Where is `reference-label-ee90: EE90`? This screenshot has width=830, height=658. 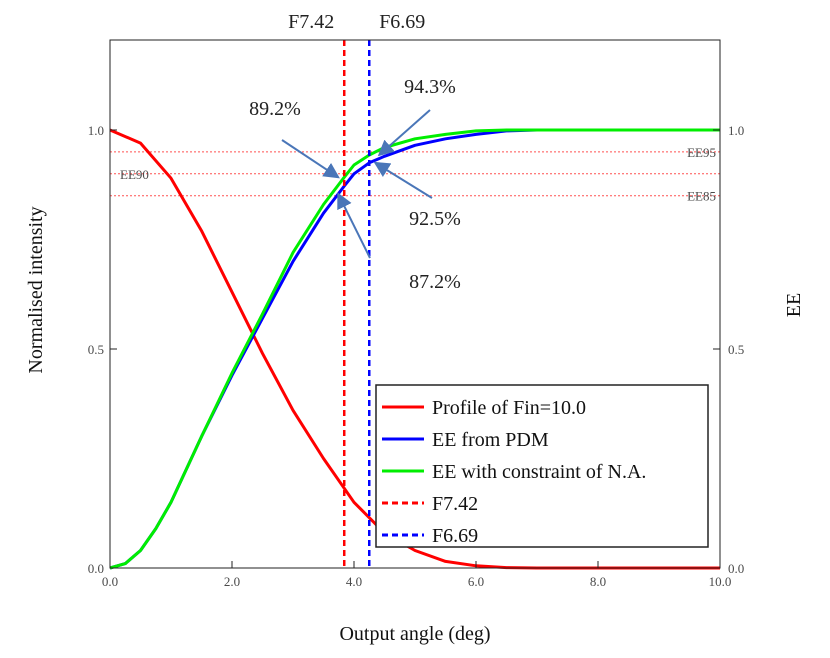
reference-label-ee90: EE90 is located at coordinates (134, 174).